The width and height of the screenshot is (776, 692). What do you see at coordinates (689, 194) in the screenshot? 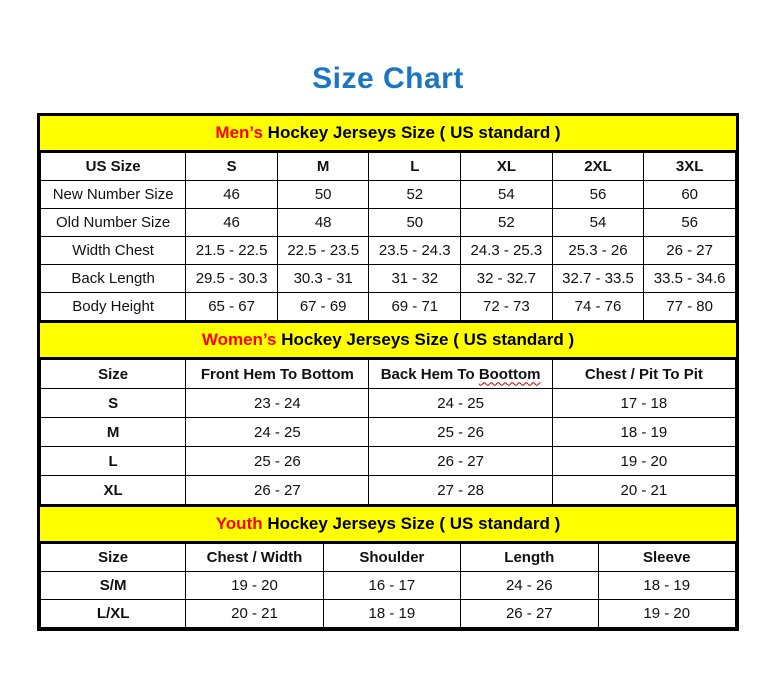
I see `data-cell: 60` at bounding box center [689, 194].